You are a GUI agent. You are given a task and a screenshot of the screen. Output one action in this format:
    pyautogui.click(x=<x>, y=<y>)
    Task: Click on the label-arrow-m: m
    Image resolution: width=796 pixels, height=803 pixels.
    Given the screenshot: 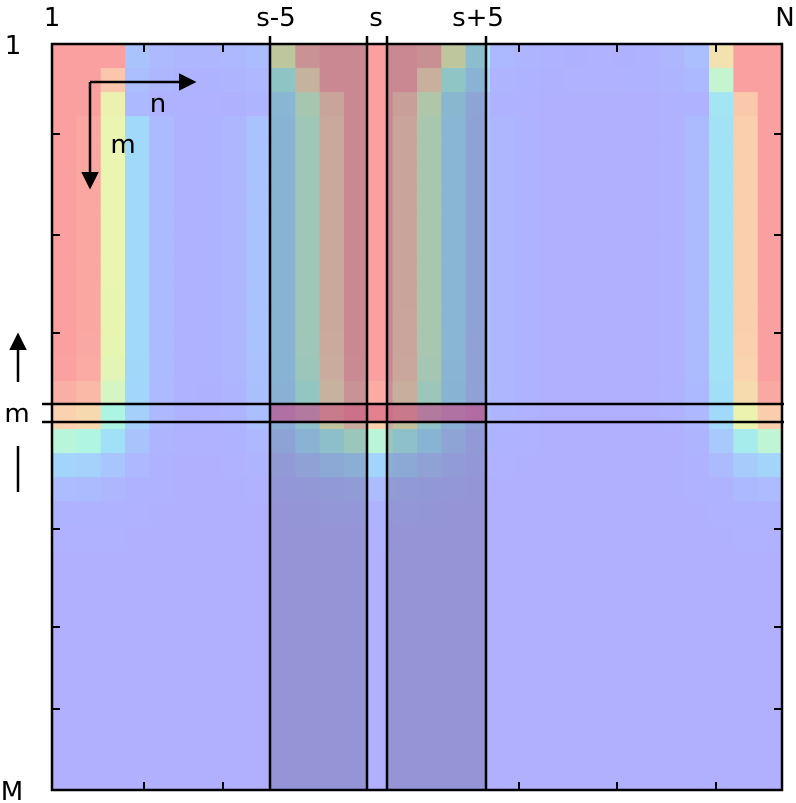 What is the action you would take?
    pyautogui.click(x=122, y=145)
    